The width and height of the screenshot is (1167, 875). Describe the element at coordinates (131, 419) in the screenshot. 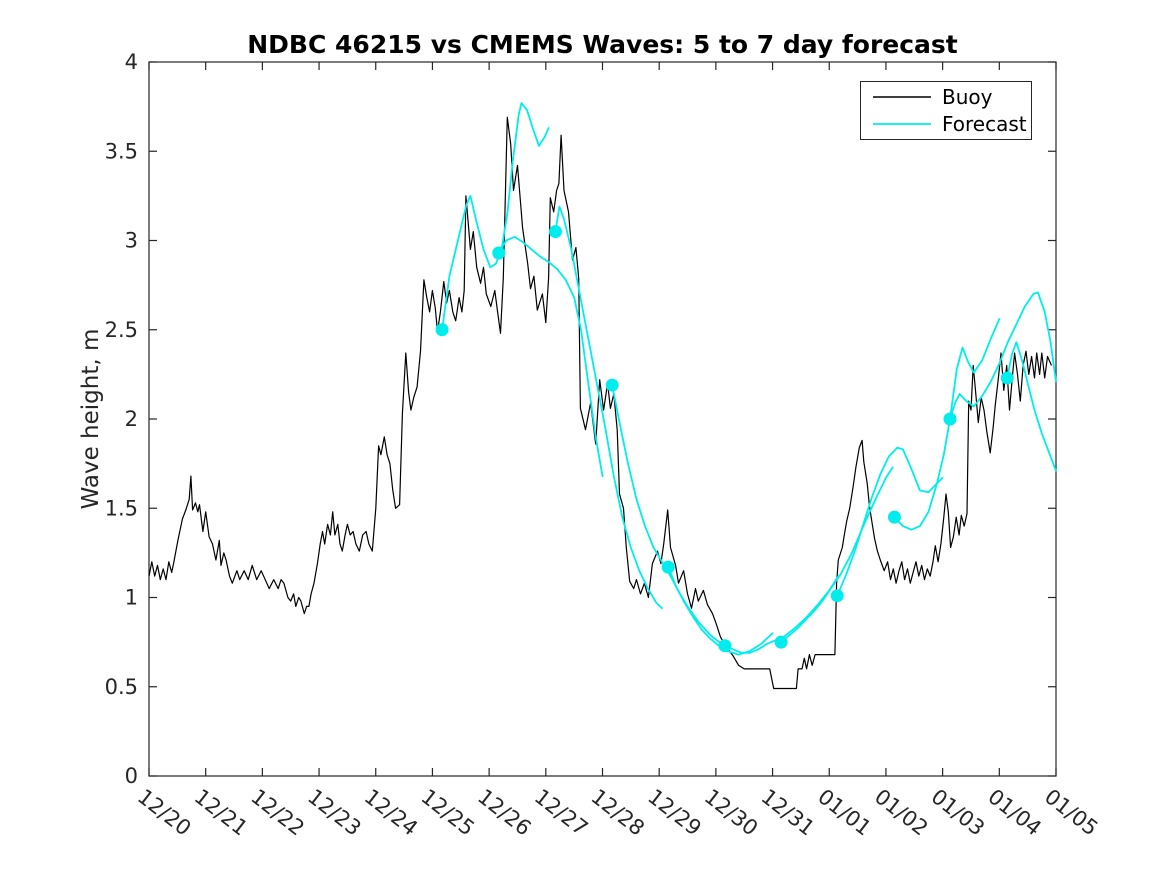

I see `y-tick-label: 2` at that location.